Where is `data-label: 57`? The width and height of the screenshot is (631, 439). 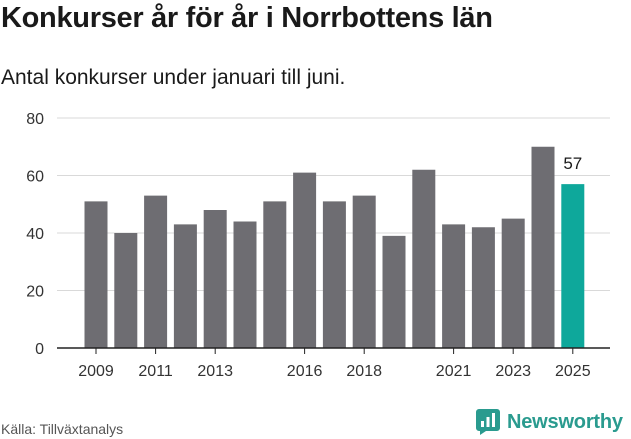
data-label: 57 is located at coordinates (572, 163).